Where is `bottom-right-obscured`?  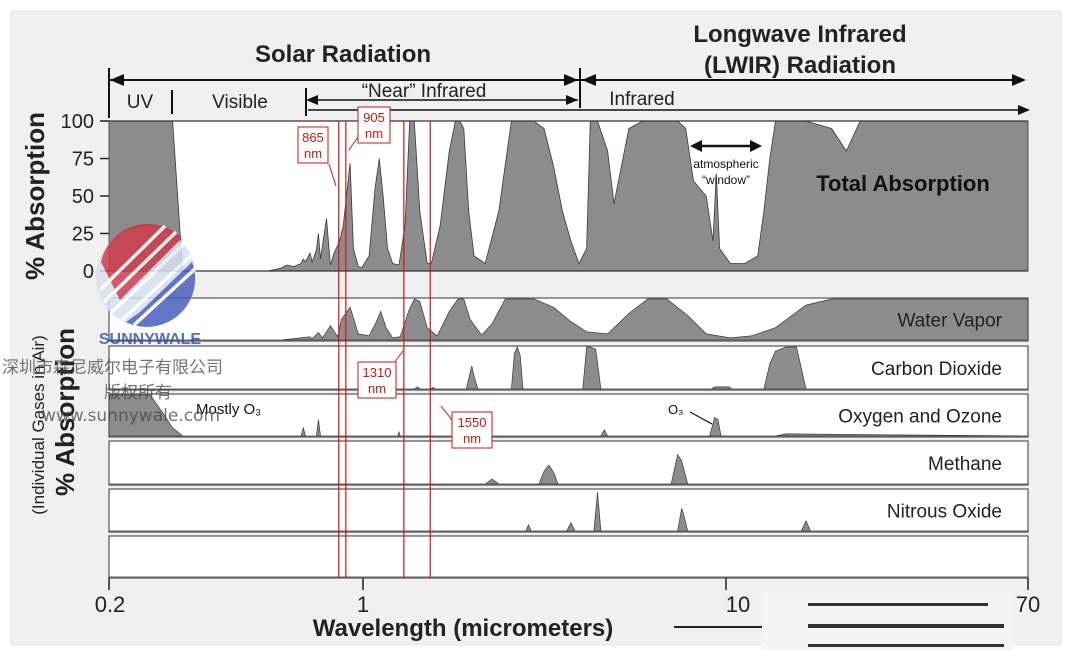
bottom-right-obscured is located at coordinates (887, 621).